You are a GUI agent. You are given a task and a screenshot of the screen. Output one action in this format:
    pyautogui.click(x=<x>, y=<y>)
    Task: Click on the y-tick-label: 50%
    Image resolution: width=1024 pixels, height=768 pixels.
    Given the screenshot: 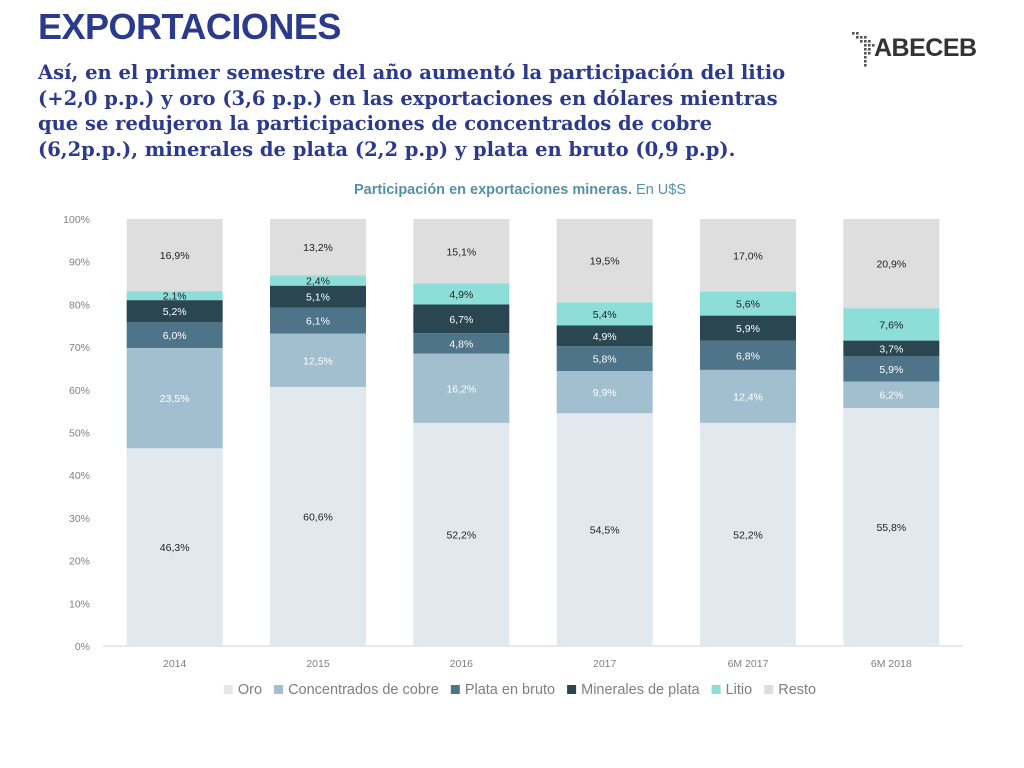 What is the action you would take?
    pyautogui.click(x=79, y=434)
    